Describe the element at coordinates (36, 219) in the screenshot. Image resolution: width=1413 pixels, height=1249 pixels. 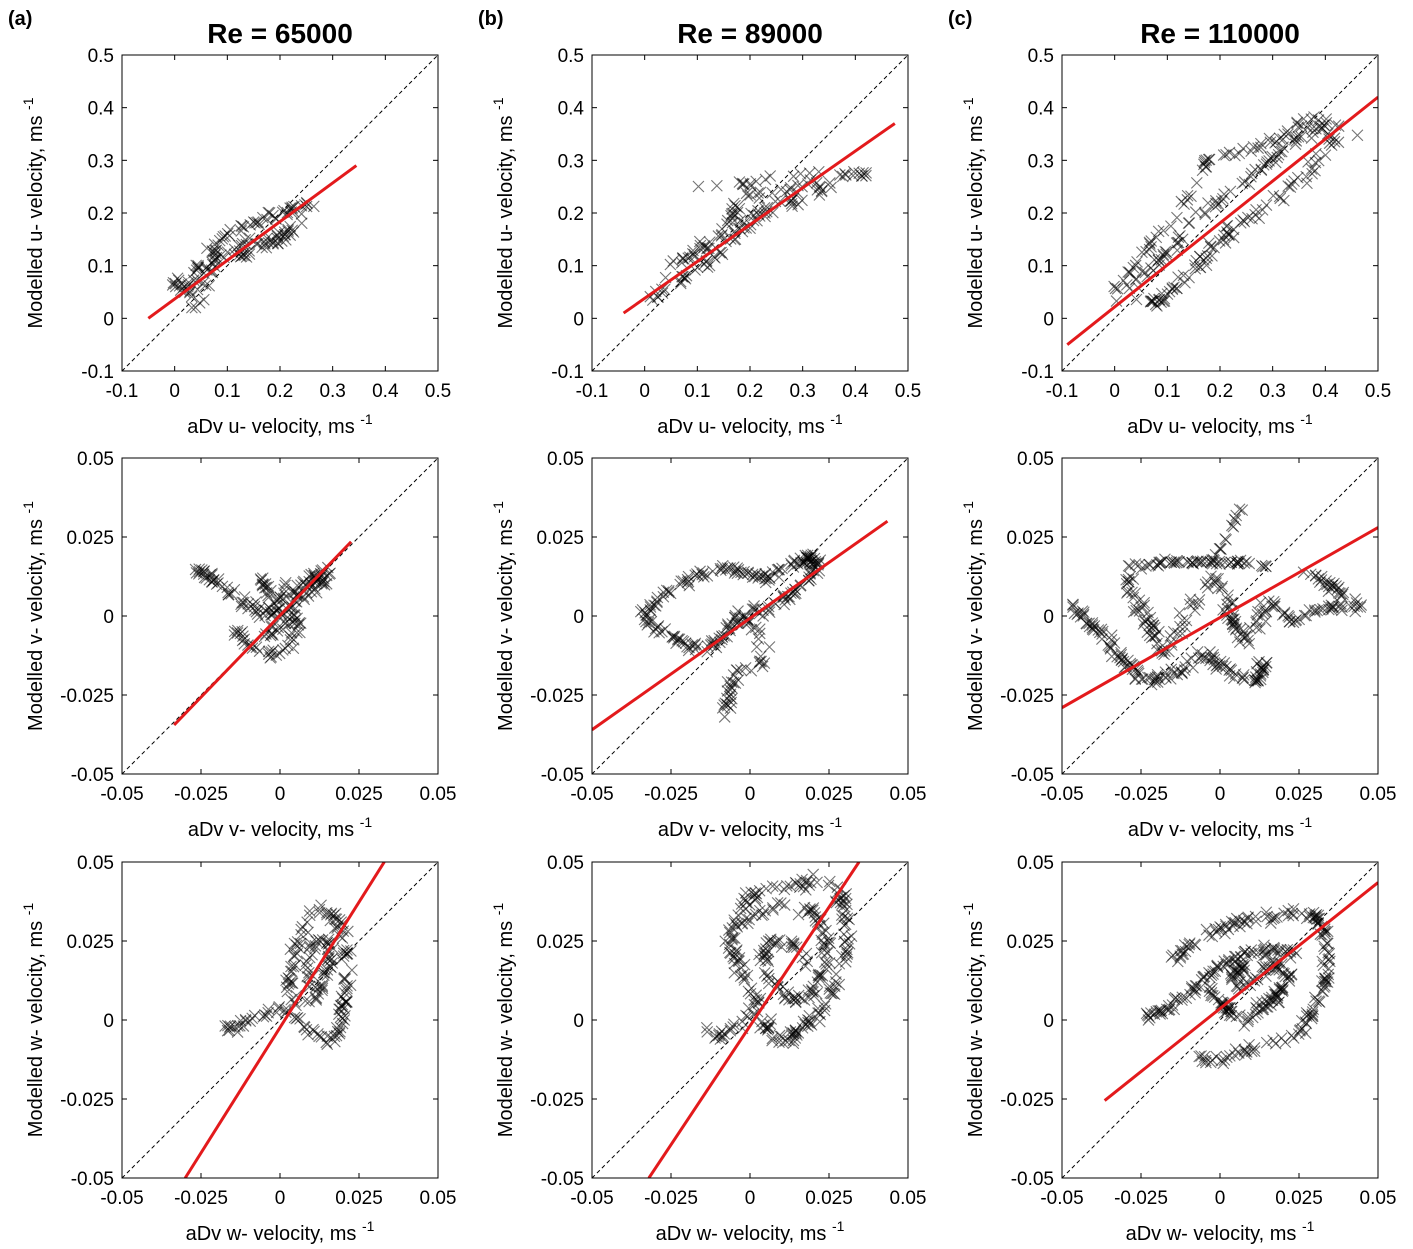
I see `y-axis-label-text: Modelled u- velocity, ms` at that location.